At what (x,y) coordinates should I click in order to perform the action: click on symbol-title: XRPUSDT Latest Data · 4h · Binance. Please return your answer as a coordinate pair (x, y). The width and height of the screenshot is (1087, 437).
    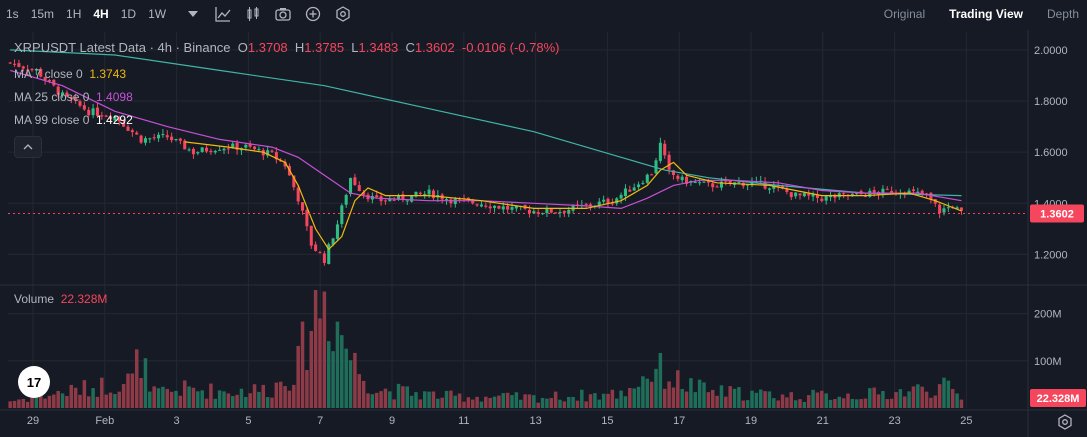
    Looking at the image, I should click on (122, 47).